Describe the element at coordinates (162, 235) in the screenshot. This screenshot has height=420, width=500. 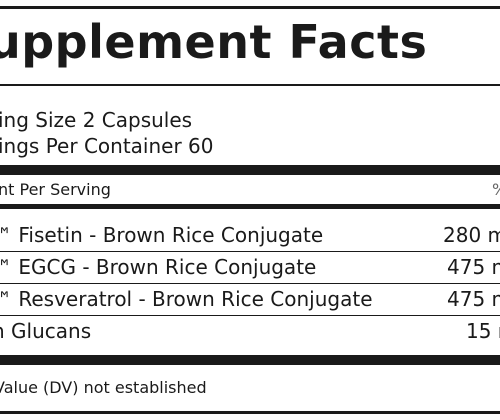
I see `ingredient-name: ™ Fisetin - Brown Rice Conjugate` at that location.